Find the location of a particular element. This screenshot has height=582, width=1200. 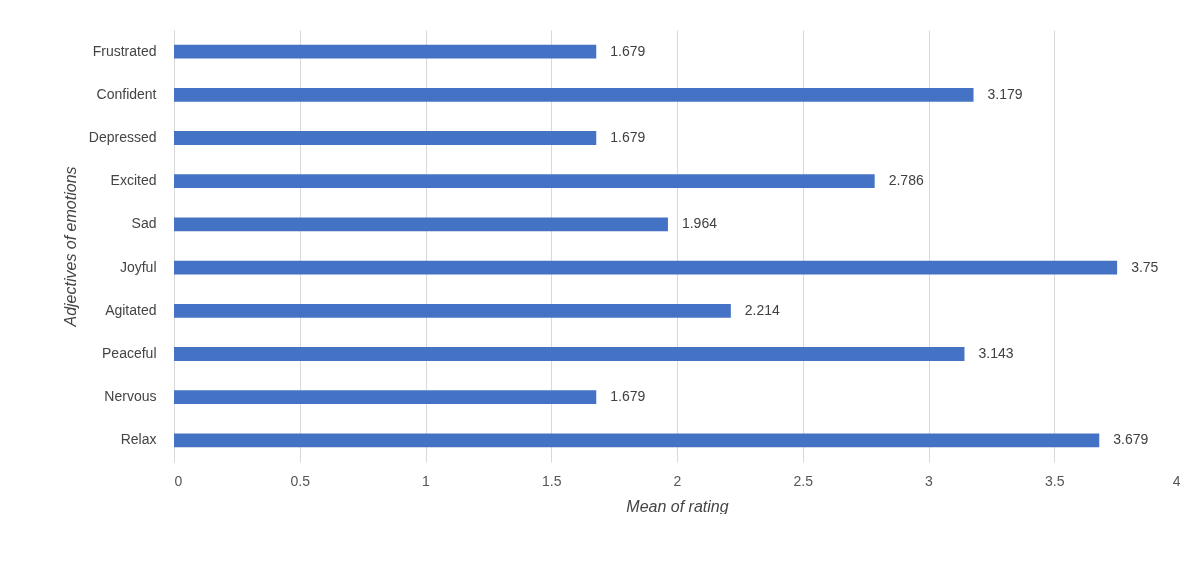

data-label: 3.143 is located at coordinates (996, 353).